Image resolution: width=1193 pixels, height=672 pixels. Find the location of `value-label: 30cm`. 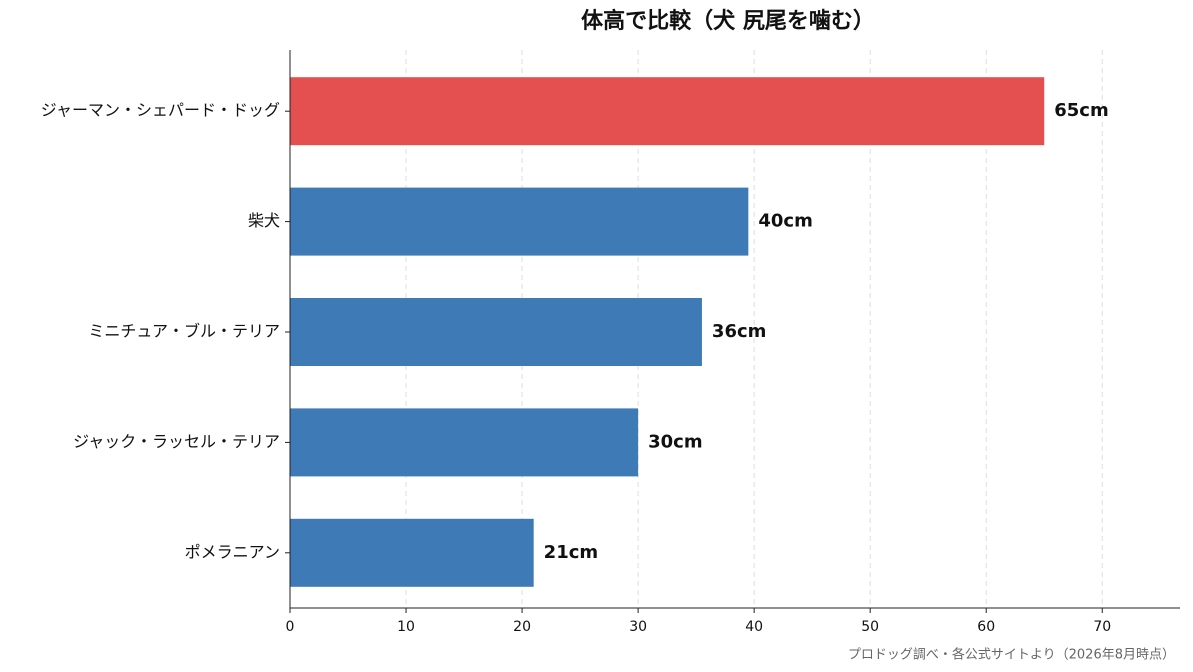

value-label: 30cm is located at coordinates (675, 441).